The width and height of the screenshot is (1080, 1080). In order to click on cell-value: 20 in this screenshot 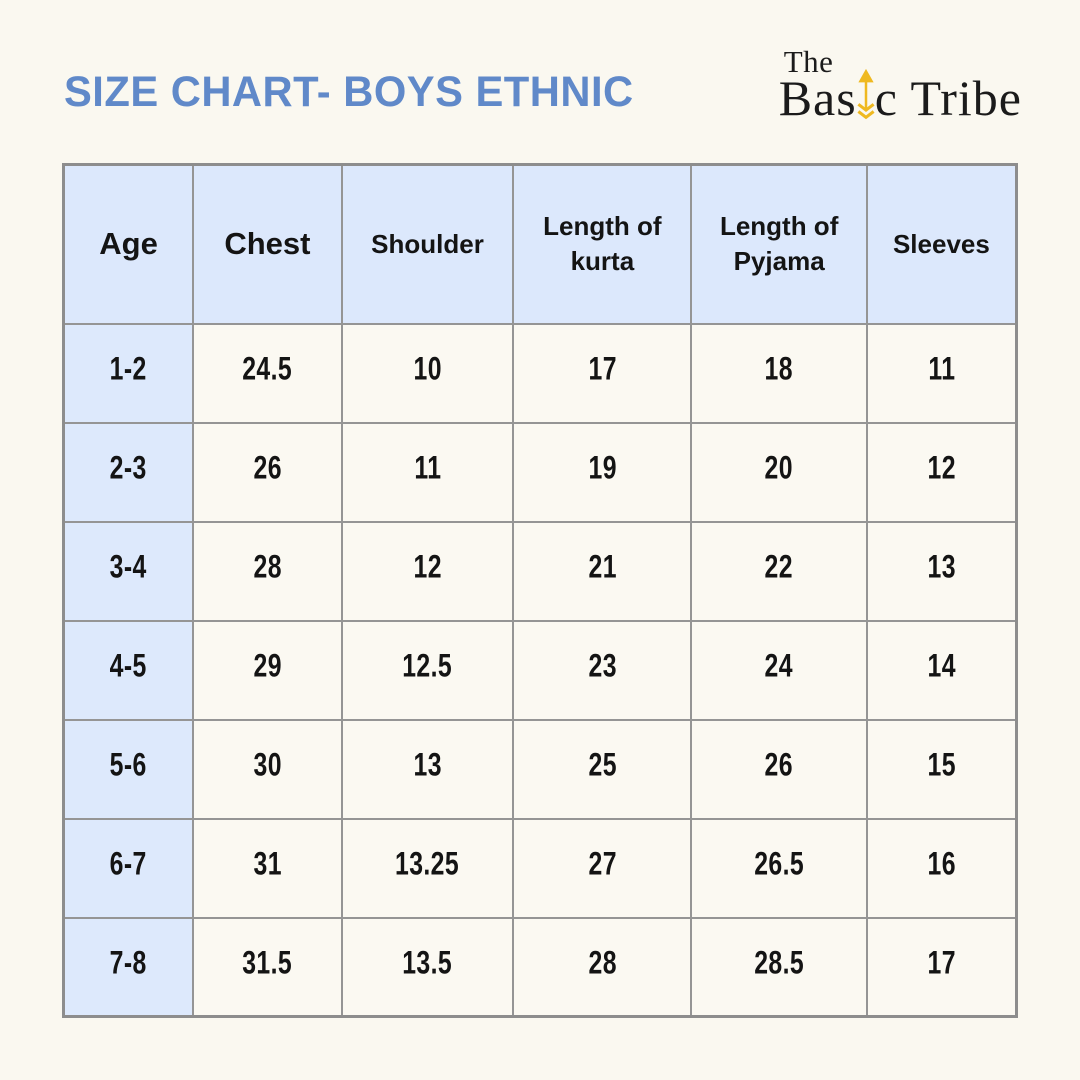, I will do `click(779, 467)`.